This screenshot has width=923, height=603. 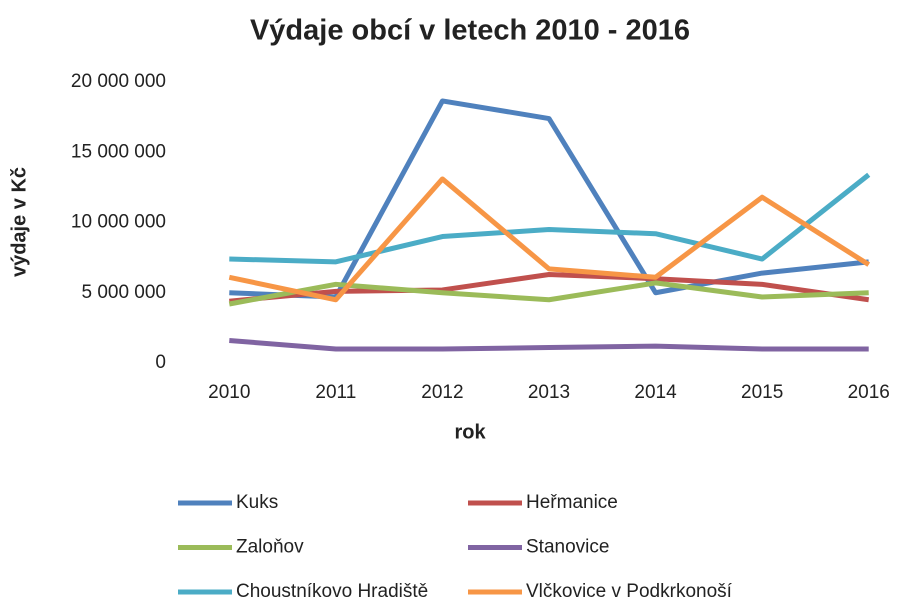 What do you see at coordinates (118, 222) in the screenshot?
I see `y-tick-label: 10 000 000` at bounding box center [118, 222].